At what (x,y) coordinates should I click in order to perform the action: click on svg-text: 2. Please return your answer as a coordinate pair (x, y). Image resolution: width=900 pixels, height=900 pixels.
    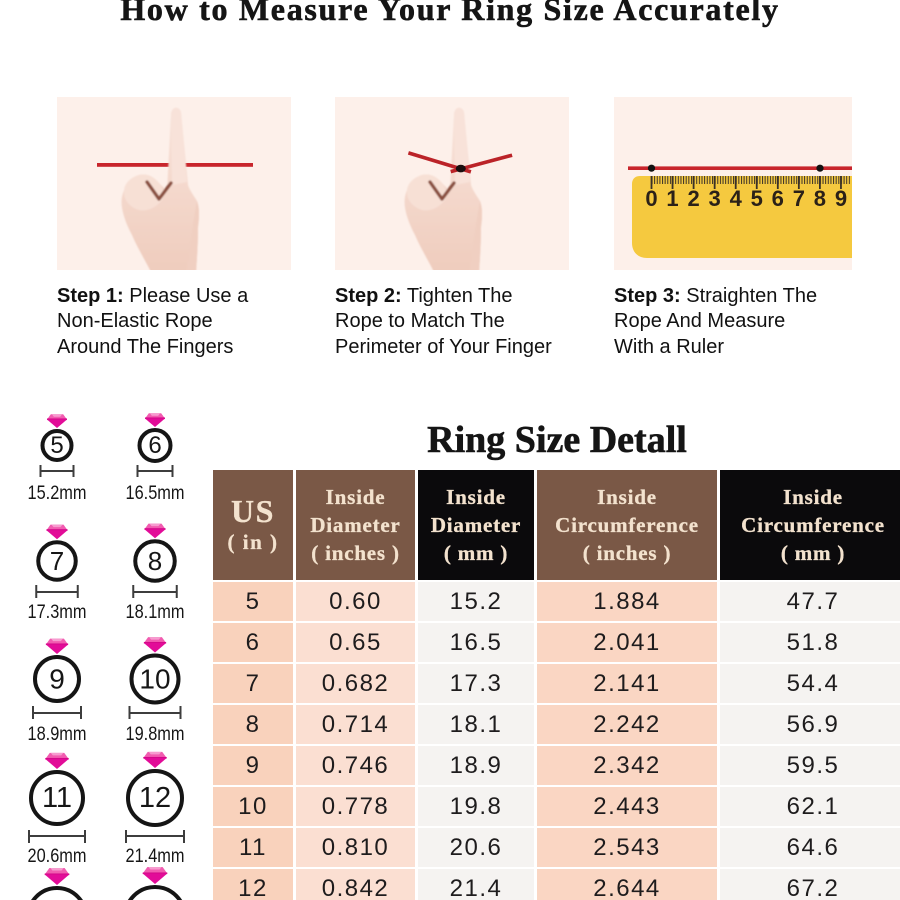
    Looking at the image, I should click on (693, 198).